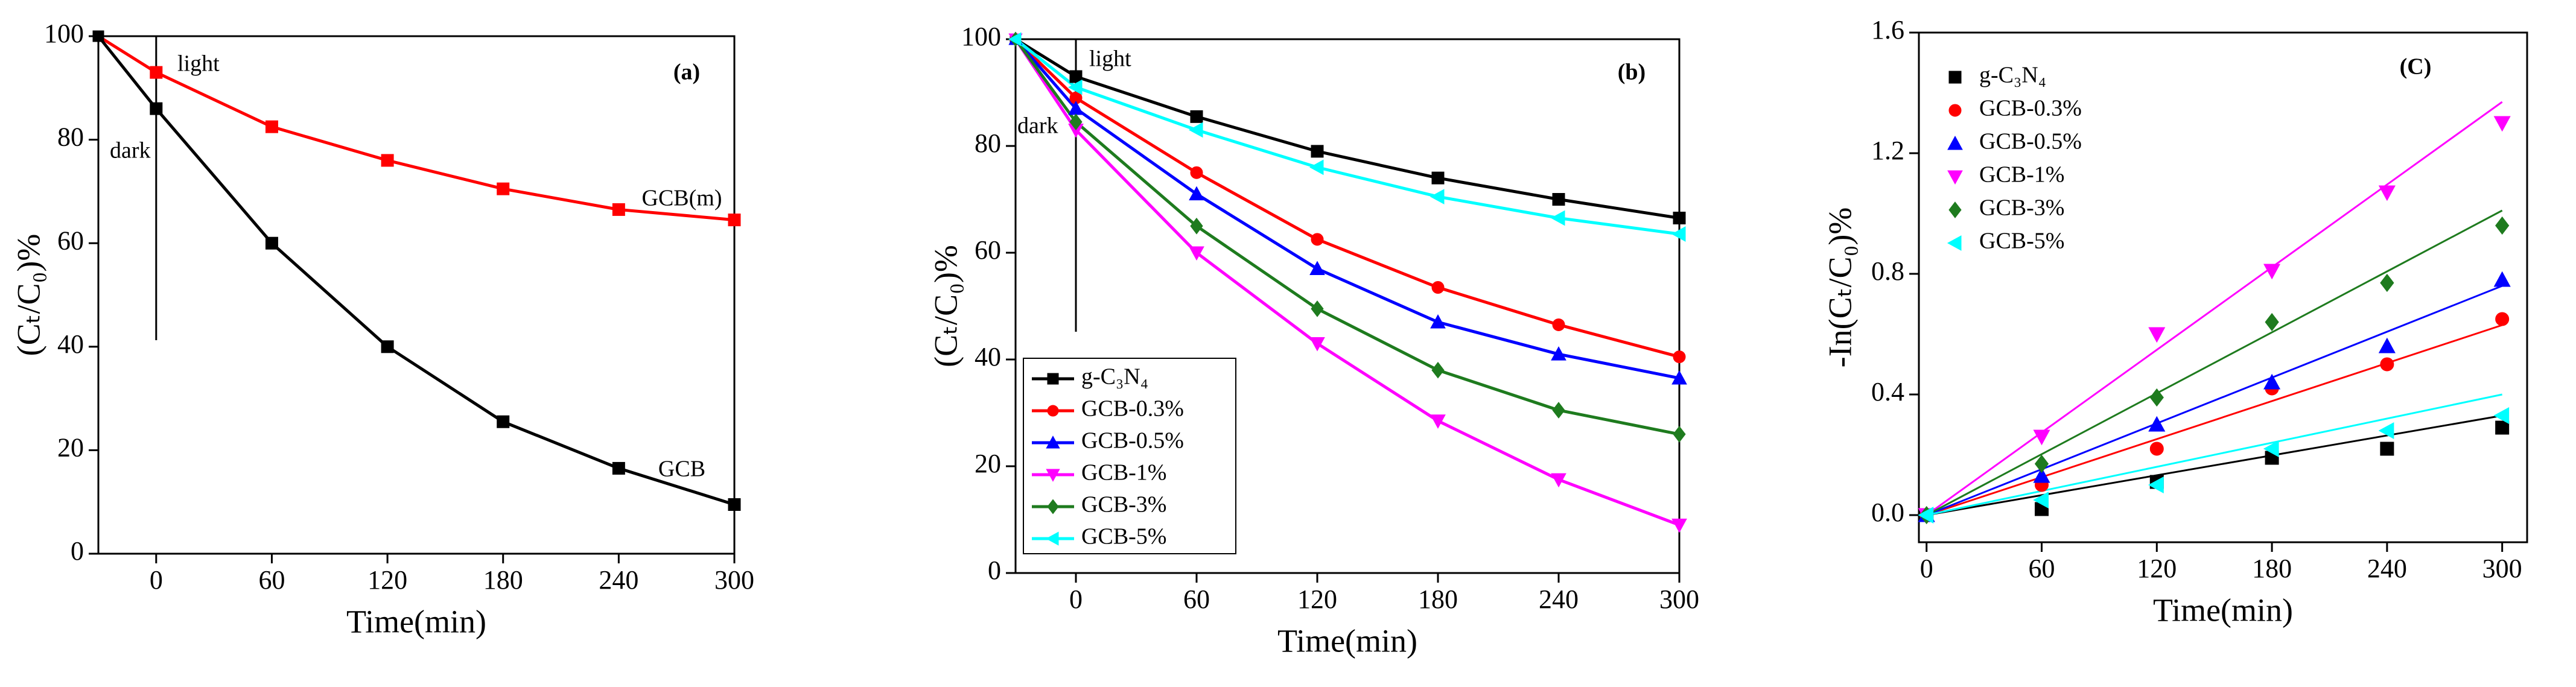 The height and width of the screenshot is (687, 2576). Describe the element at coordinates (988, 143) in the screenshot. I see `y-tick-label: 80` at that location.